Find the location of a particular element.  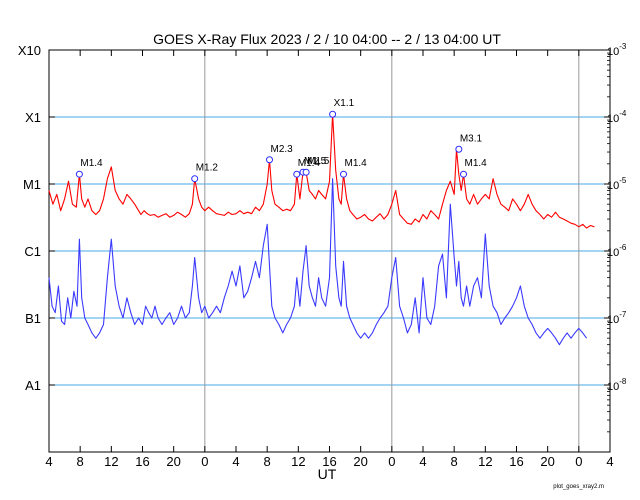

class-label-x1: X1 is located at coordinates (33, 117).